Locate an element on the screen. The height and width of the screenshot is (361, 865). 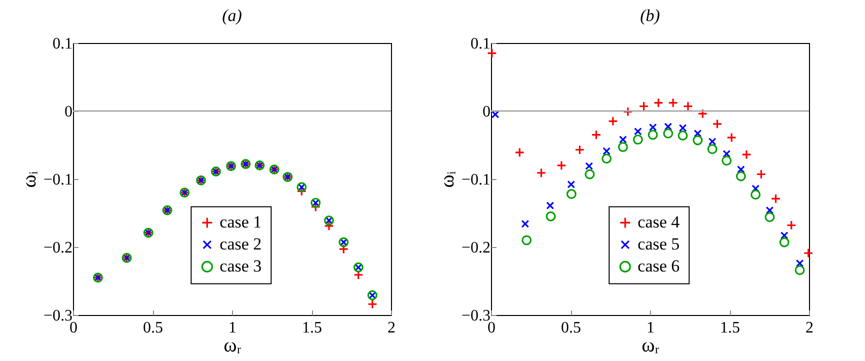
legend-label: case 2 is located at coordinates (241, 244).